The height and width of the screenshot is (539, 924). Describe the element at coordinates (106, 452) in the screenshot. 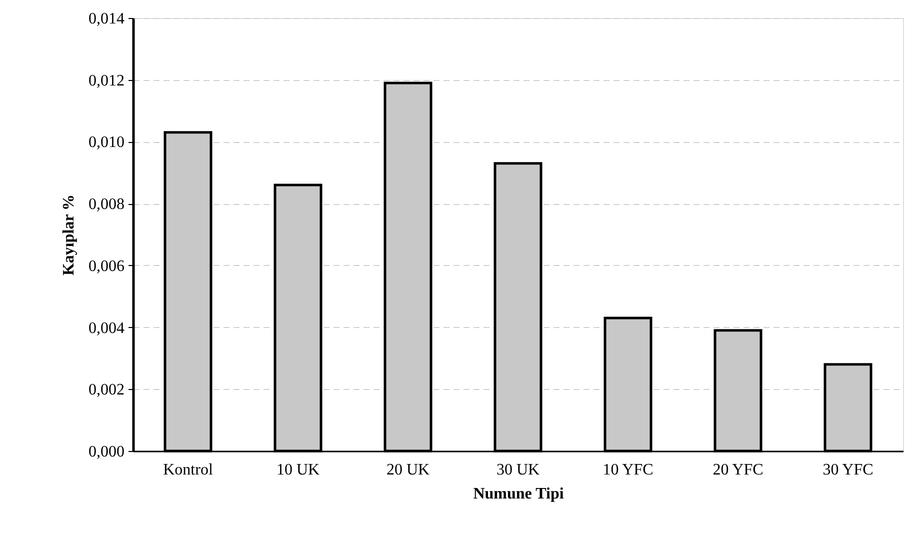

I see `y-tick-label: 0,000` at that location.